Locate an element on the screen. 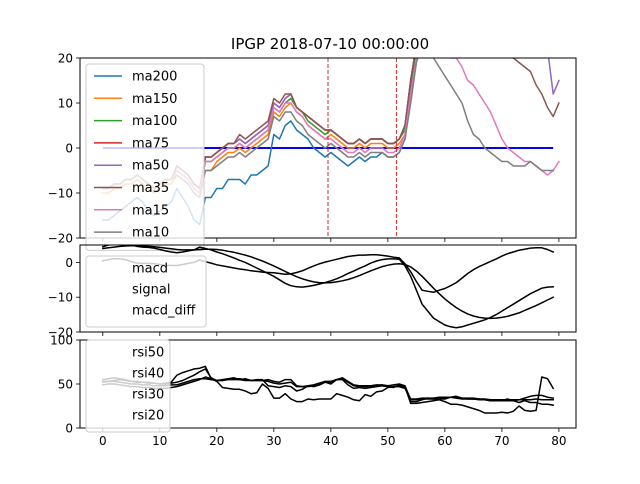  legend-label-ma50: ma50 is located at coordinates (150, 166).